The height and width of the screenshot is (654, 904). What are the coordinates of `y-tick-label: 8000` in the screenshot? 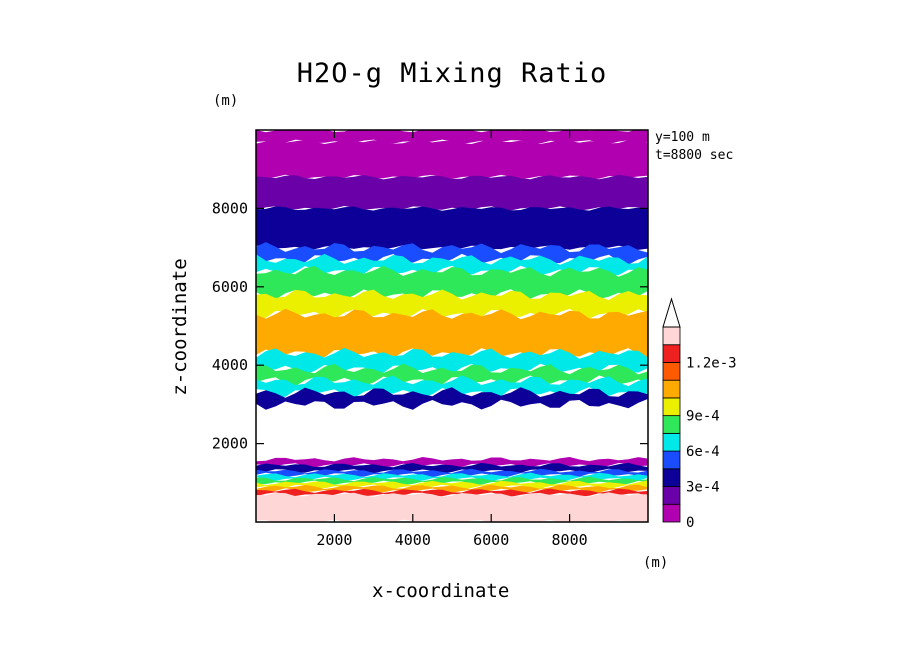 It's located at (230, 208).